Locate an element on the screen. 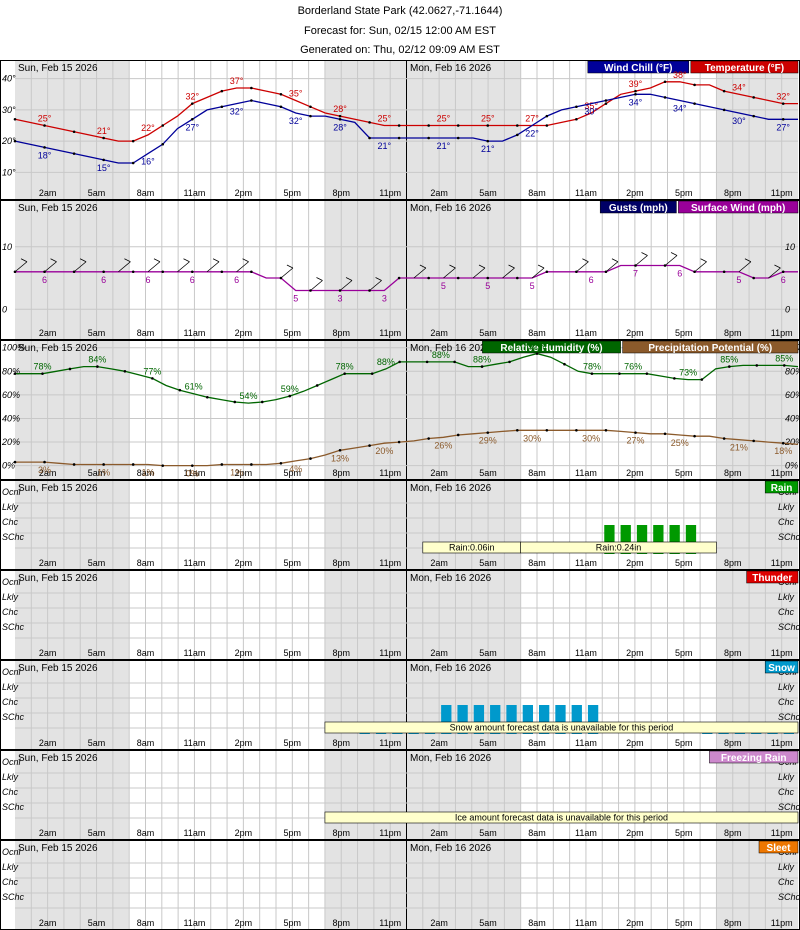  data-label: 32° is located at coordinates (237, 112).